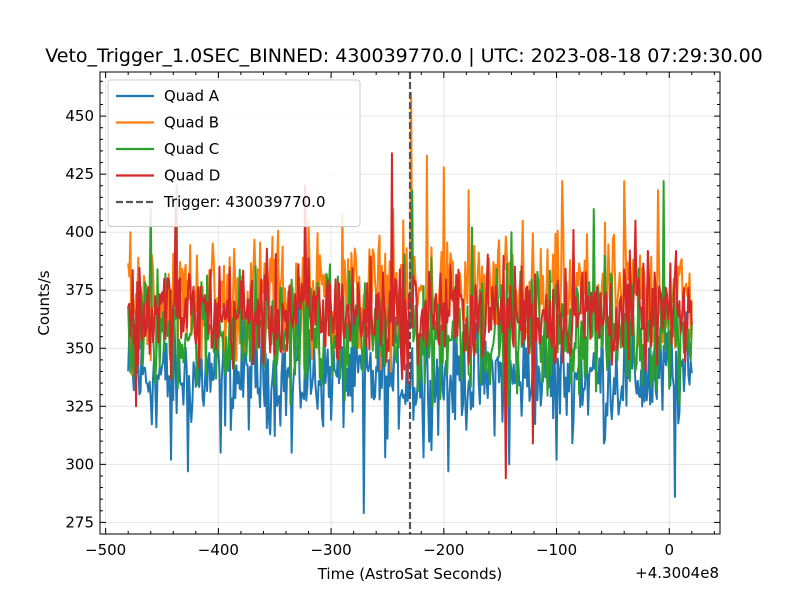  What do you see at coordinates (79, 406) in the screenshot?
I see `y-tick-label: 325` at bounding box center [79, 406].